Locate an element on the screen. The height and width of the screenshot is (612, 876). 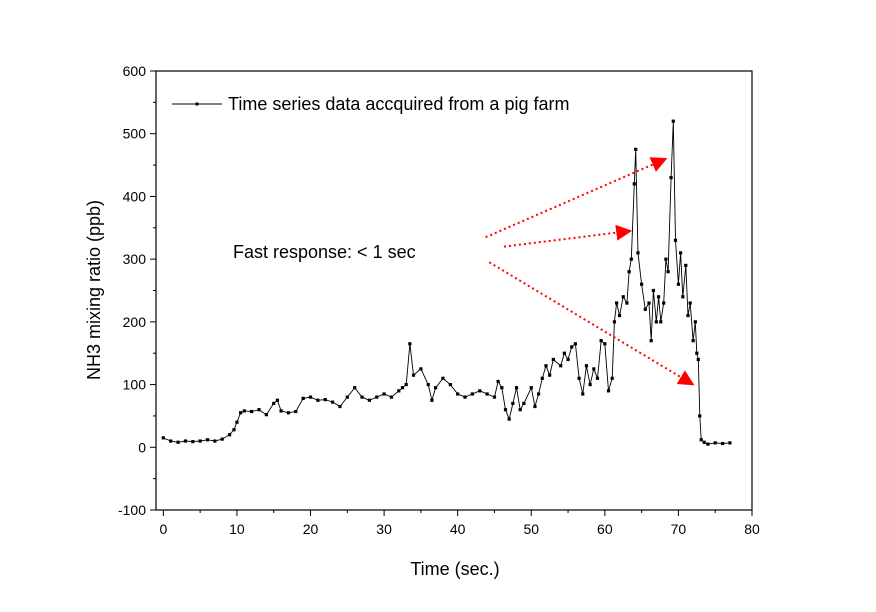
x-tick-label: 40 is located at coordinates (458, 529).